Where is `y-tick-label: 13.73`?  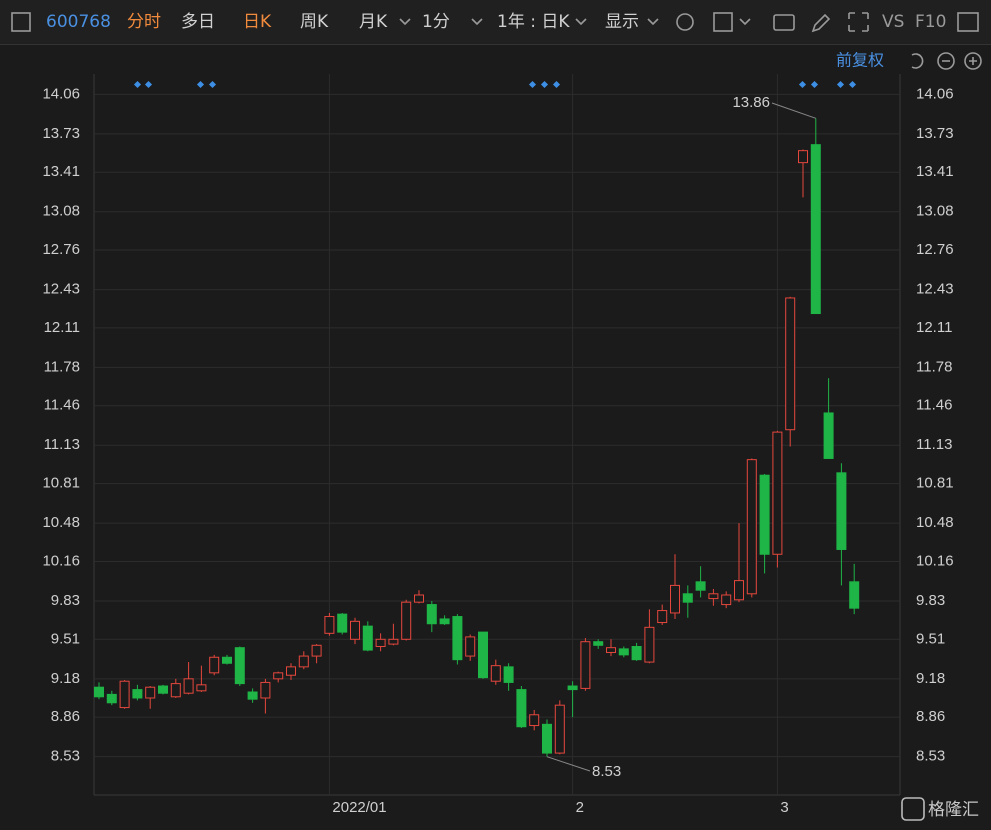 y-tick-label: 13.73 is located at coordinates (61, 133).